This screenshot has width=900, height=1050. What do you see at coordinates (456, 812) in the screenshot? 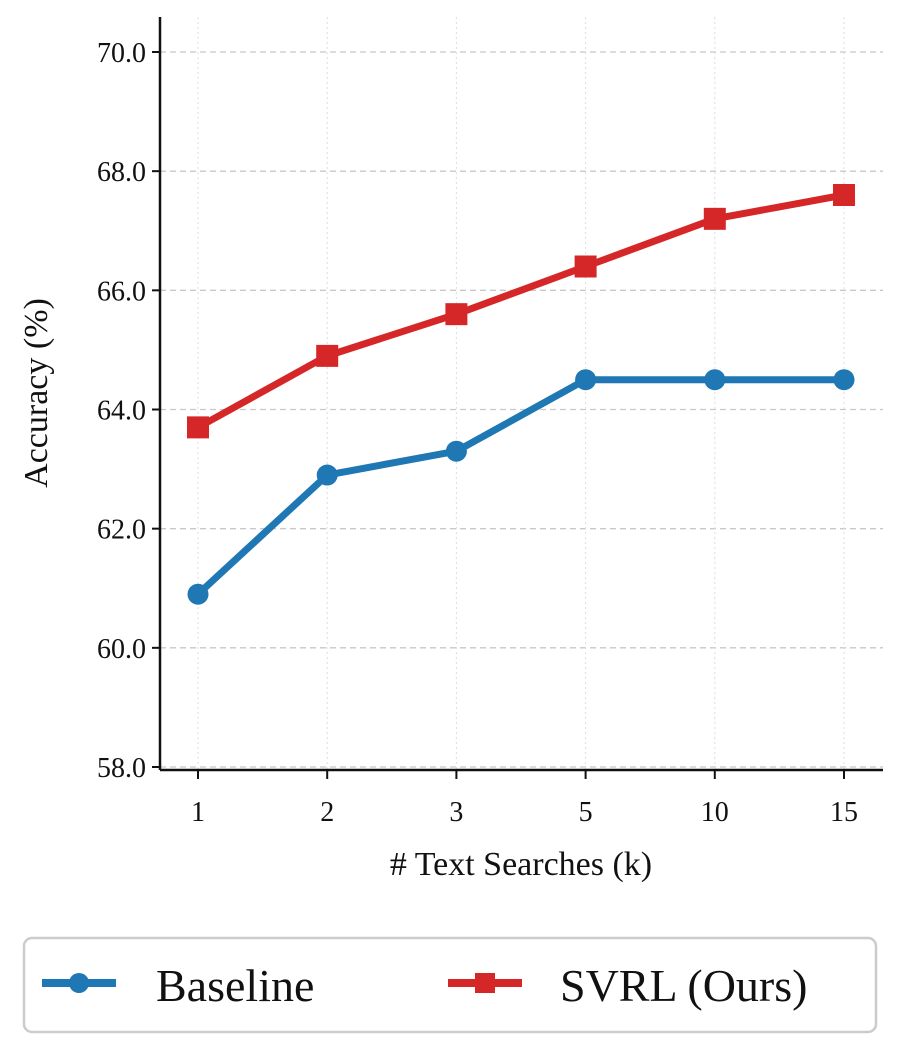
I see `x-tick-label: 3` at bounding box center [456, 812].